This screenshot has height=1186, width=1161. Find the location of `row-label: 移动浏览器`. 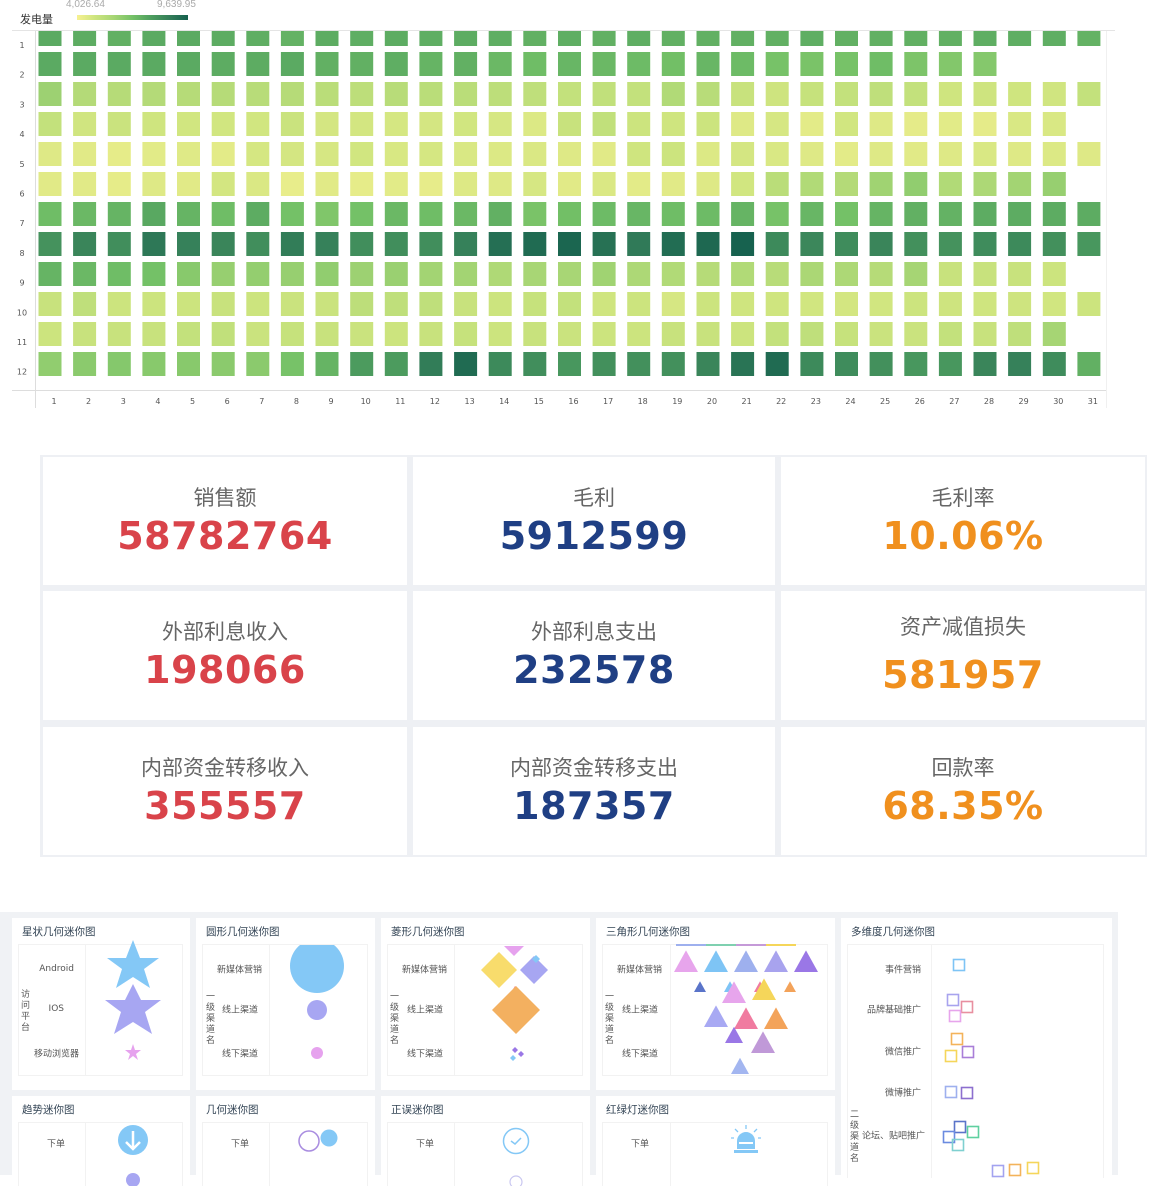

row-label: 移动浏览器 is located at coordinates (56, 1054).